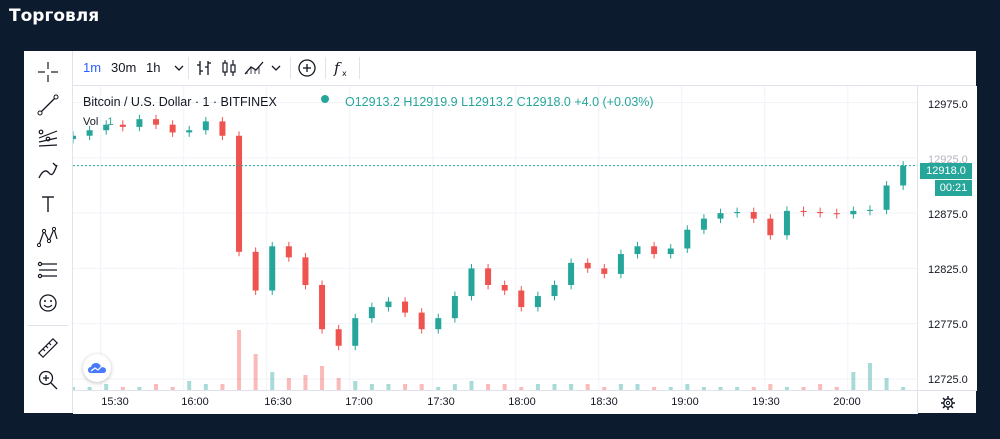  Describe the element at coordinates (180, 102) in the screenshot. I see `symbol-title: Bitcoin / U.S. Dollar · 1 · BITFINEX` at that location.